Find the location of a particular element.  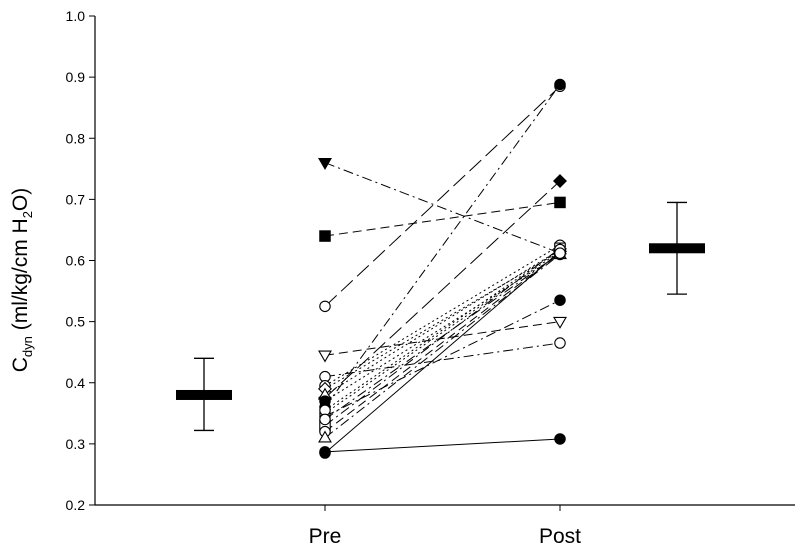

y-tick-label: 1.0 is located at coordinates (76, 16).